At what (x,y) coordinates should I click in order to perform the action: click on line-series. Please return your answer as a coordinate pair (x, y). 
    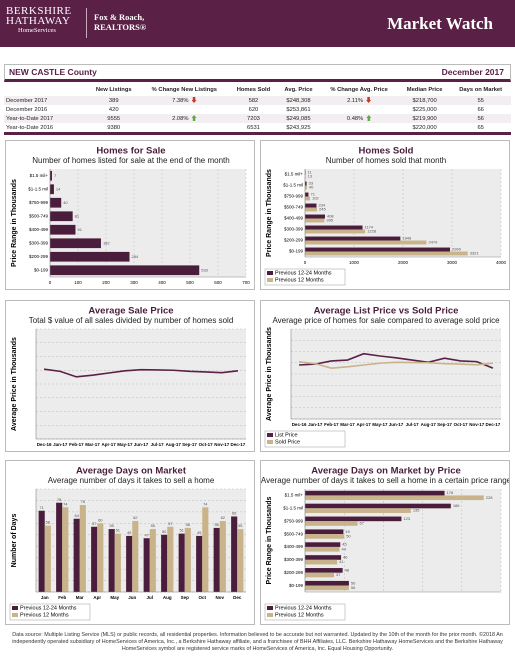
    Looking at the image, I should click on (396, 360).